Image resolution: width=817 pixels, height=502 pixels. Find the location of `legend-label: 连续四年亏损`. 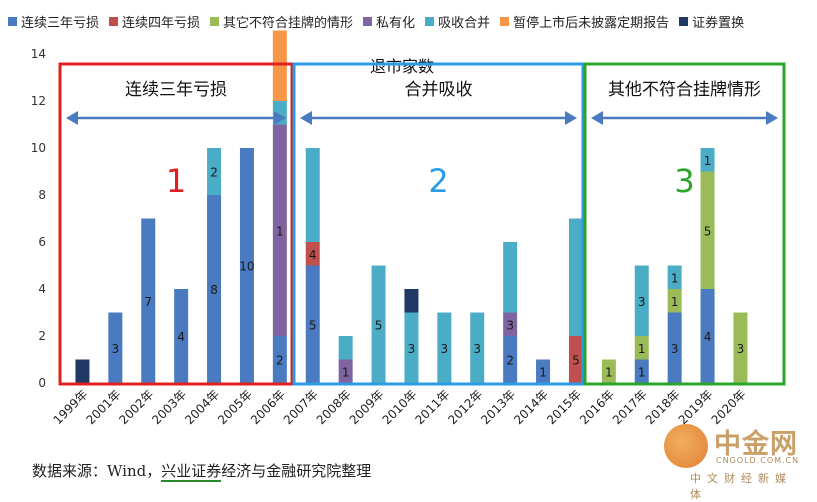

legend-label: 连续四年亏损 is located at coordinates (161, 23).